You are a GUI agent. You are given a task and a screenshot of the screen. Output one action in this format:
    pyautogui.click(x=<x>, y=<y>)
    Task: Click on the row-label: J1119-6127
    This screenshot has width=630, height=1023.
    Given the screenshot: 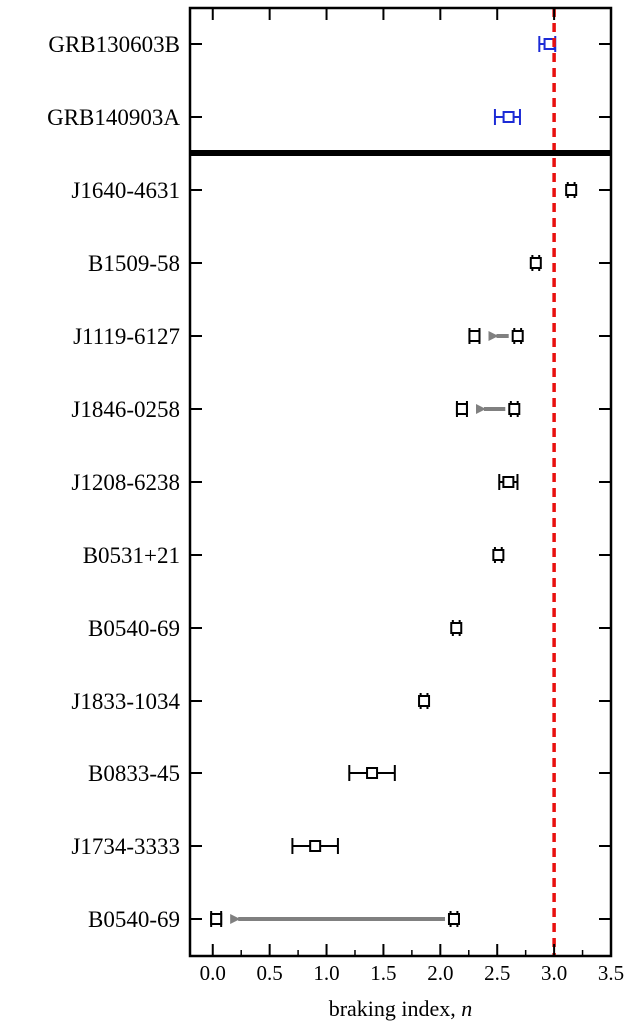 What is the action you would take?
    pyautogui.click(x=126, y=336)
    